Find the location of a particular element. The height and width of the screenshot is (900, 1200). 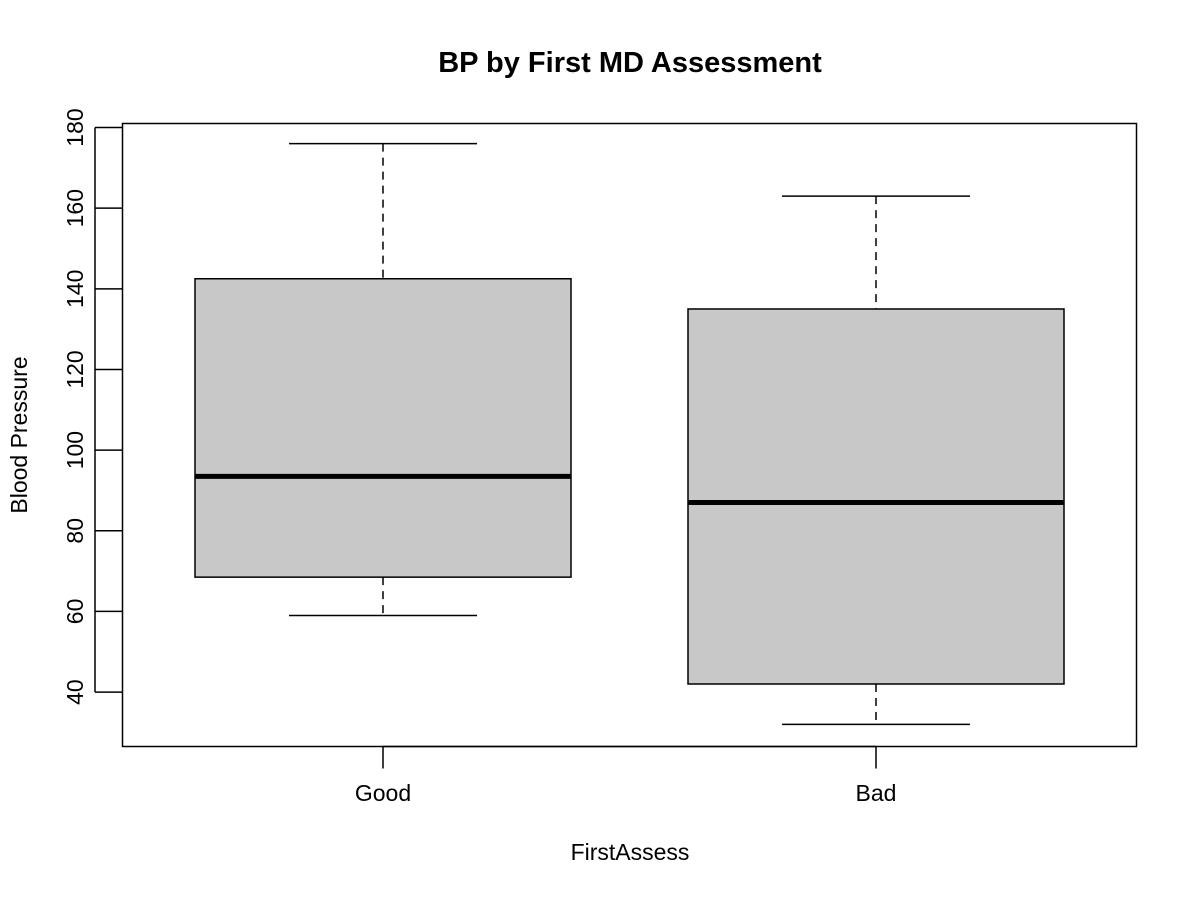

y-tick-label: 120 is located at coordinates (75, 369).